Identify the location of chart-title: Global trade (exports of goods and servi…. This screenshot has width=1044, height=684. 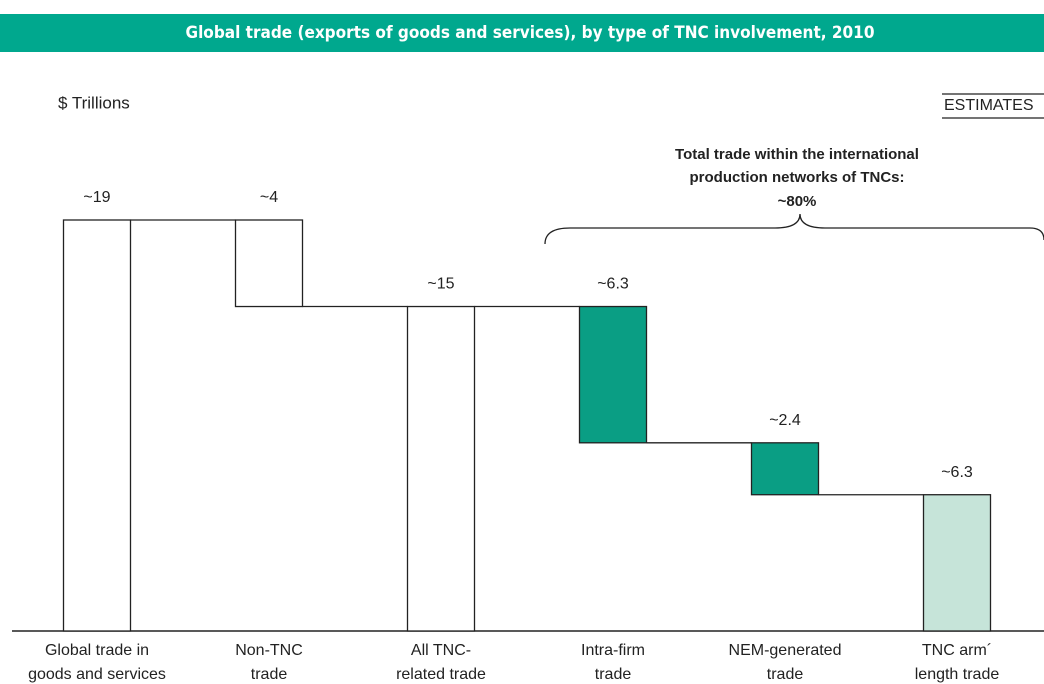
(530, 33).